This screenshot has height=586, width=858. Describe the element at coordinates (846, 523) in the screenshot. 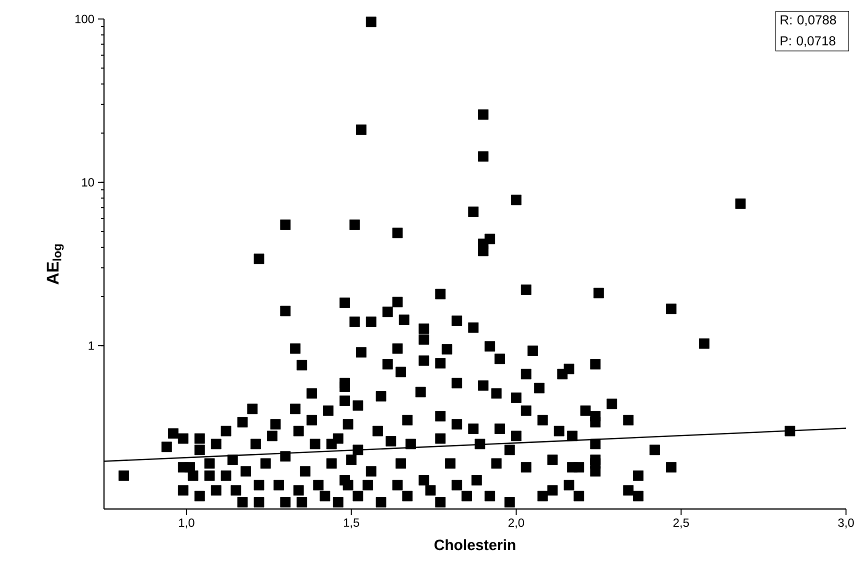

I see `x-tick-label: 3,0` at that location.